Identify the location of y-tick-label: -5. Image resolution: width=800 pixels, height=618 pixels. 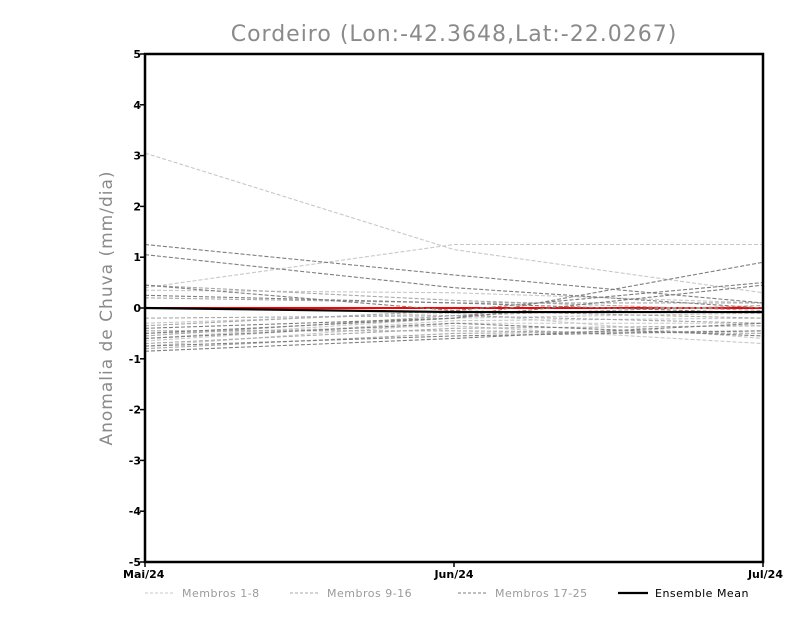
(135, 562).